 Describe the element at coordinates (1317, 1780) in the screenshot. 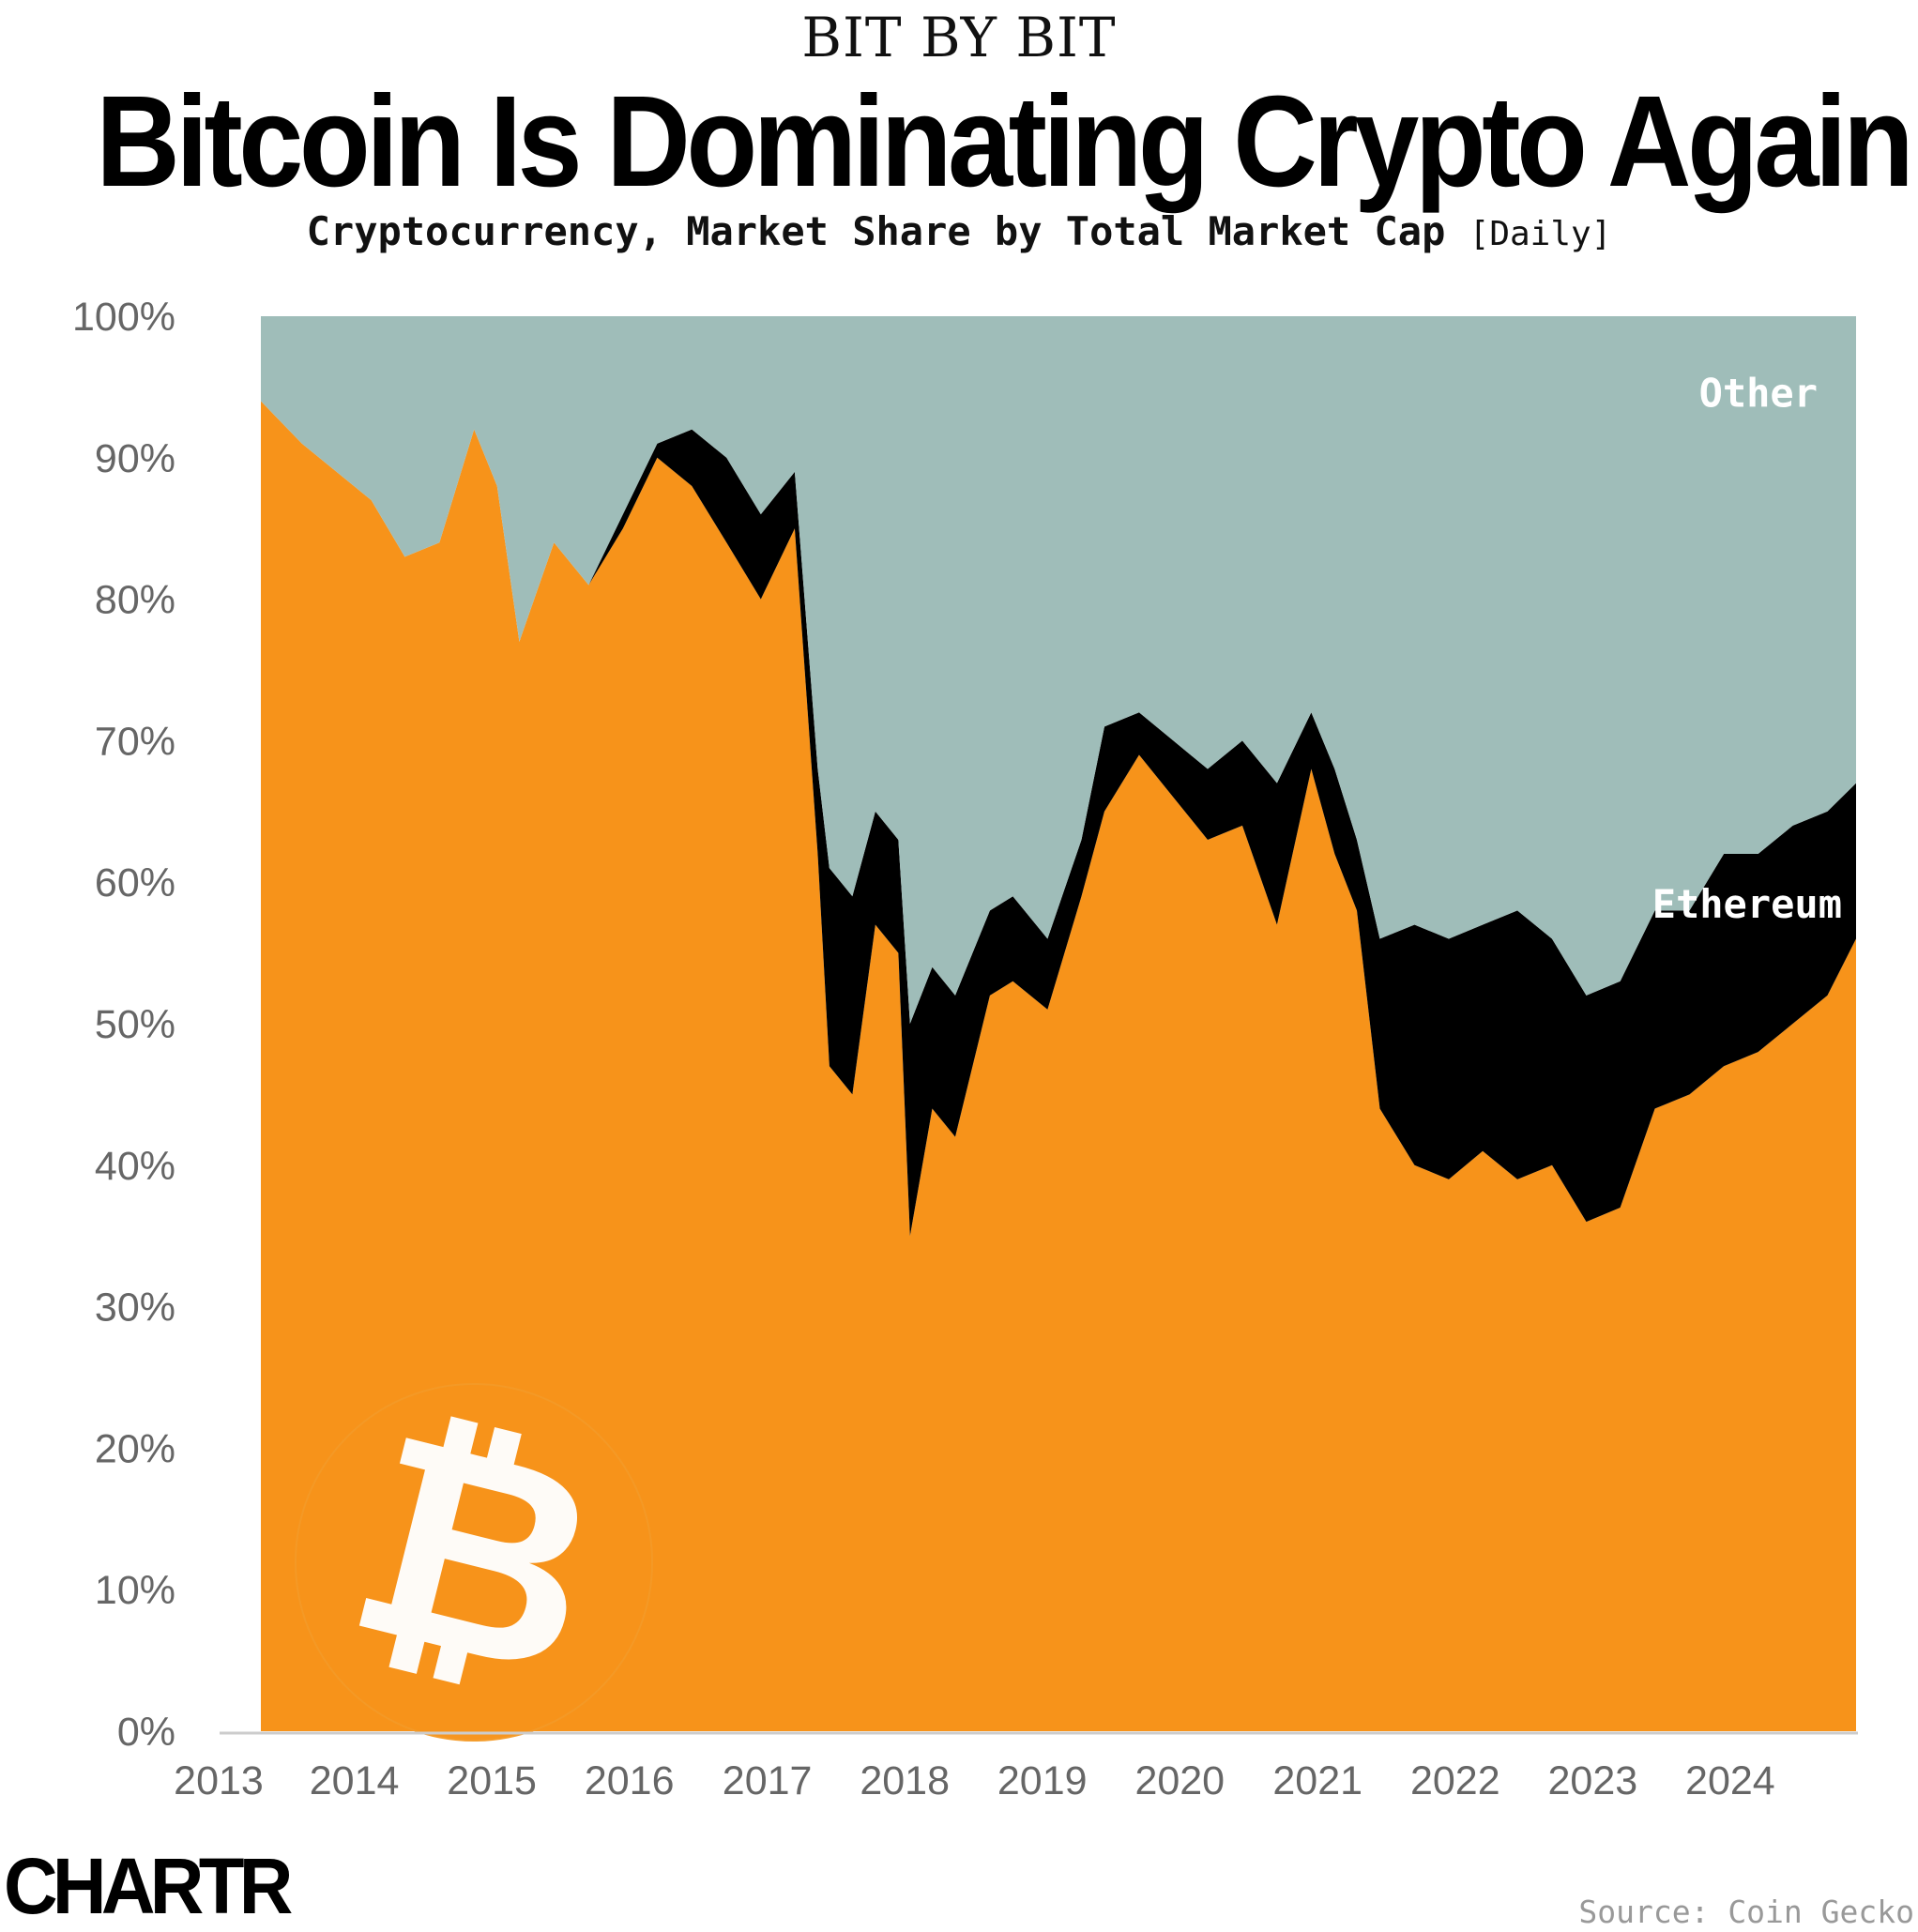

I see `x-tick-label: 2021` at that location.